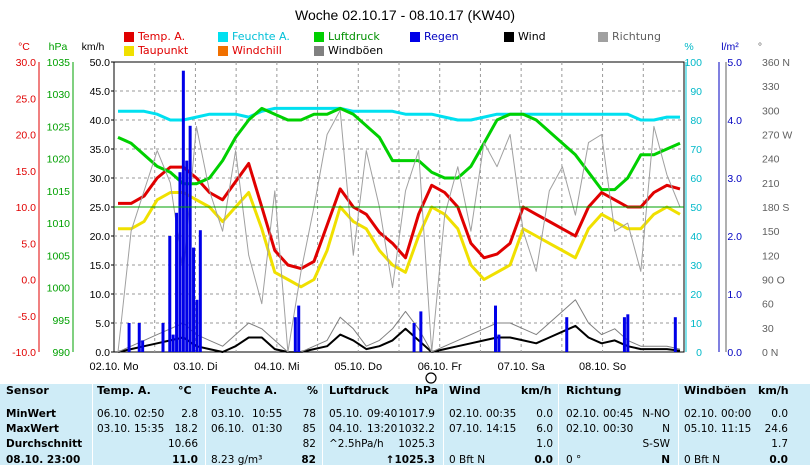 The width and height of the screenshot is (810, 466). What do you see at coordinates (346, 414) in the screenshot?
I see `stats-pres-date: 05.10.` at bounding box center [346, 414].